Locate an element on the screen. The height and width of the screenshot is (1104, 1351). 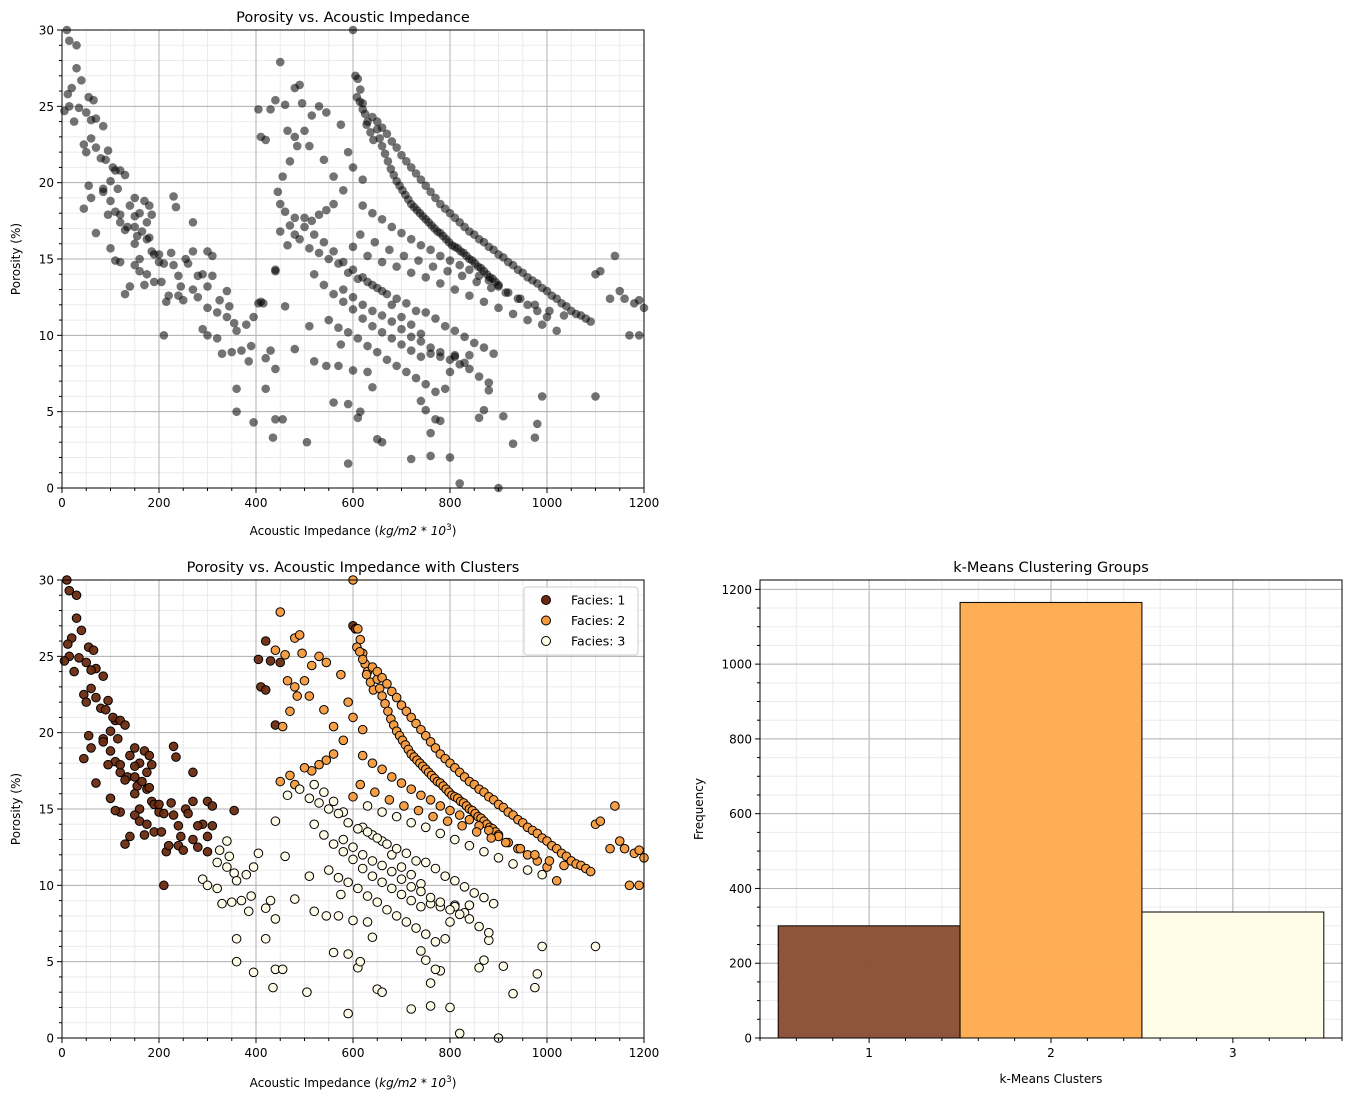
x-axis-label-main: Acoustic Impedance ( is located at coordinates (315, 1083).